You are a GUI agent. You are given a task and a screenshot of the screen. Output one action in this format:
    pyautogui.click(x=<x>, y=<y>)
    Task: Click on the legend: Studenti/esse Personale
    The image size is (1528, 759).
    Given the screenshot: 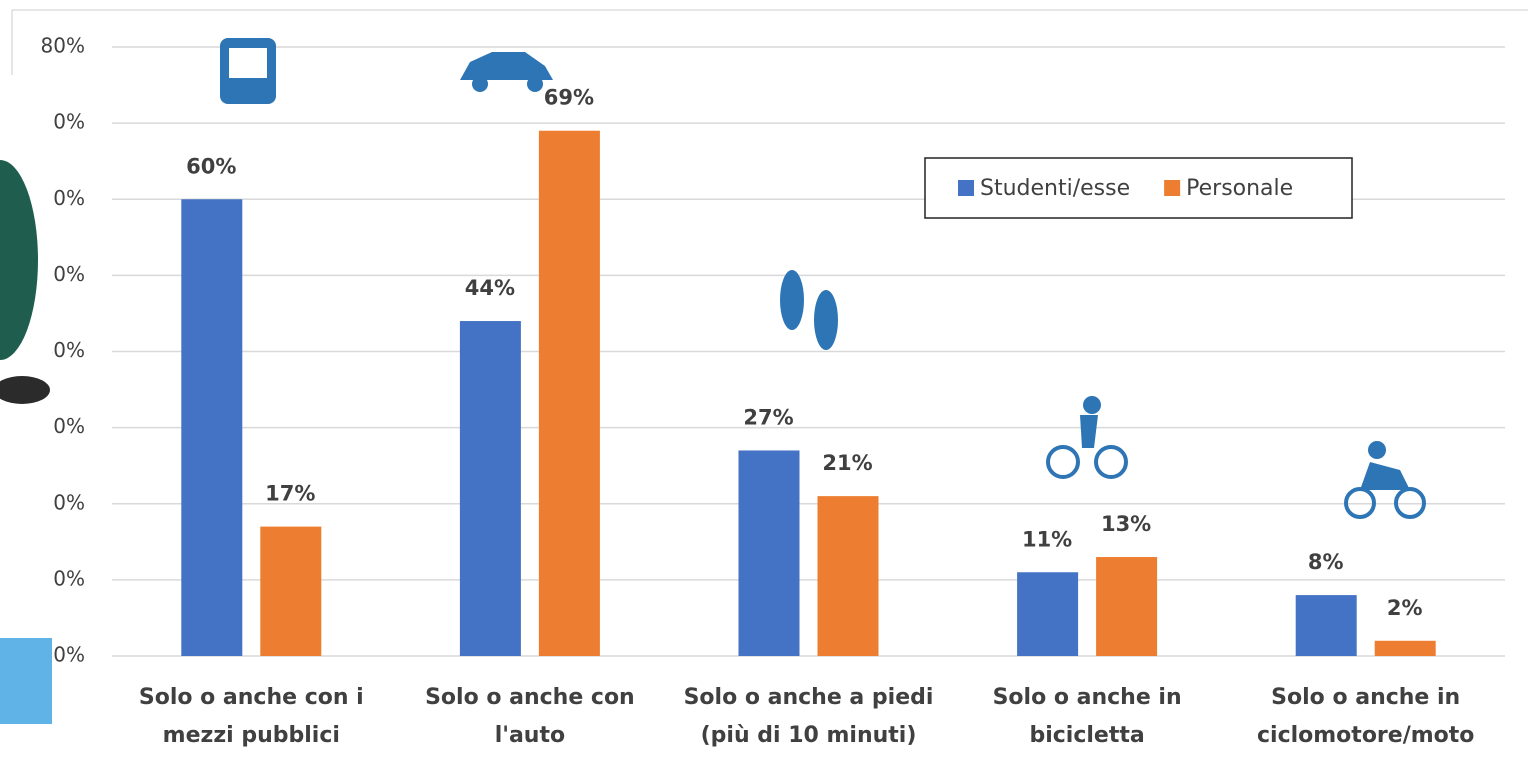 What is the action you would take?
    pyautogui.click(x=1138, y=188)
    